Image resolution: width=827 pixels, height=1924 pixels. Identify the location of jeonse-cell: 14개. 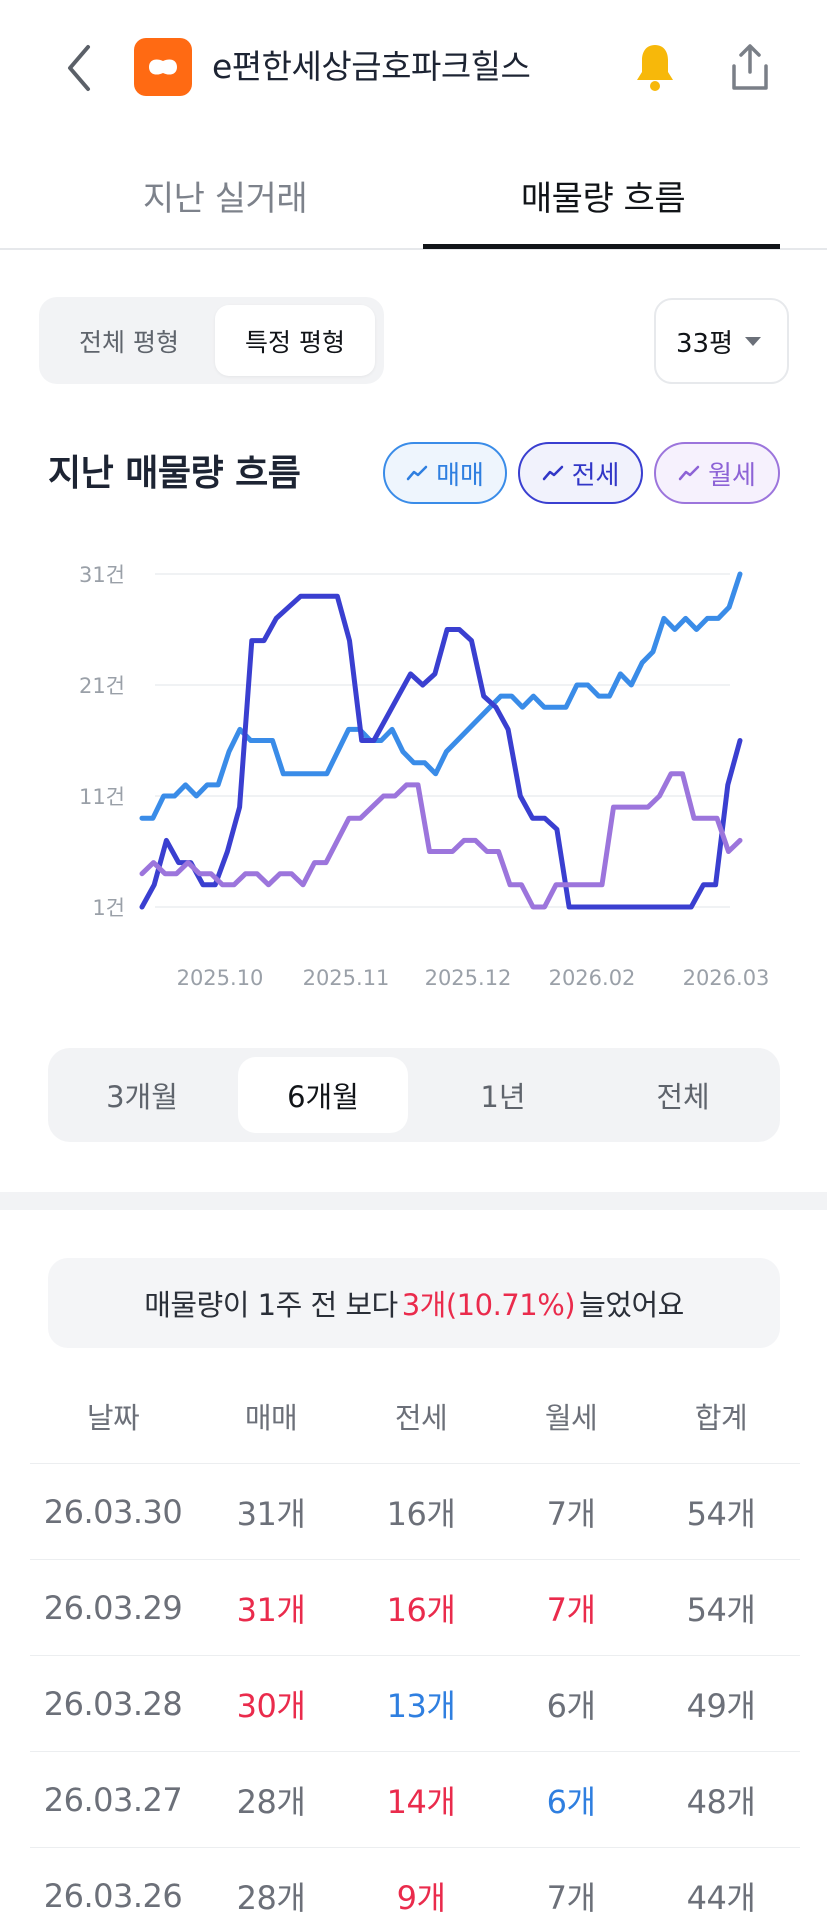
(421, 1801).